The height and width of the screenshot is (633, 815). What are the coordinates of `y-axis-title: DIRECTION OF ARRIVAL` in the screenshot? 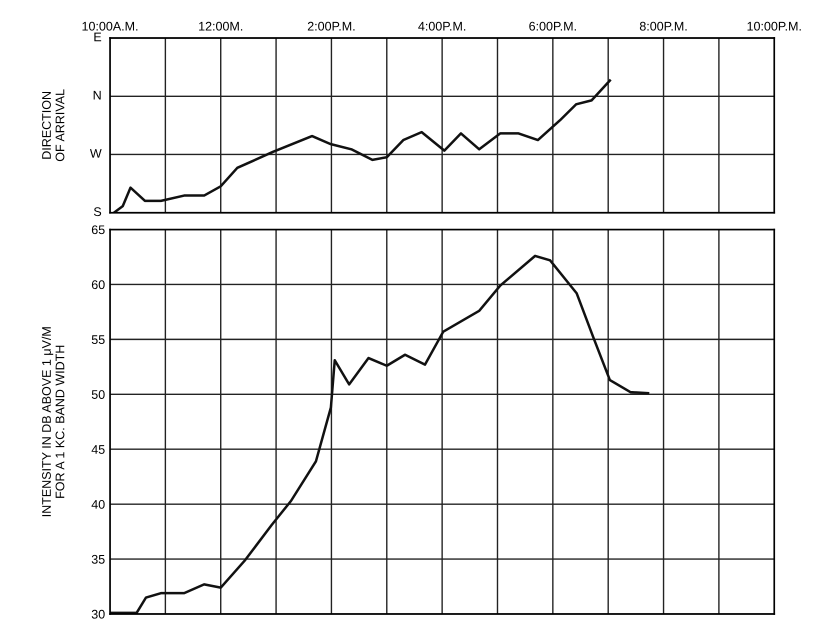 It's located at (53, 125).